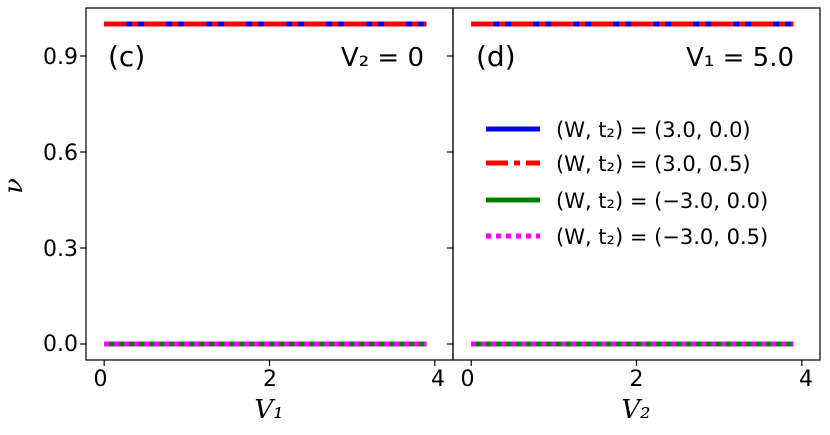 The image size is (830, 435). I want to click on legend-entry: (W, t₂) = (3.0, 0.5), so click(653, 164).